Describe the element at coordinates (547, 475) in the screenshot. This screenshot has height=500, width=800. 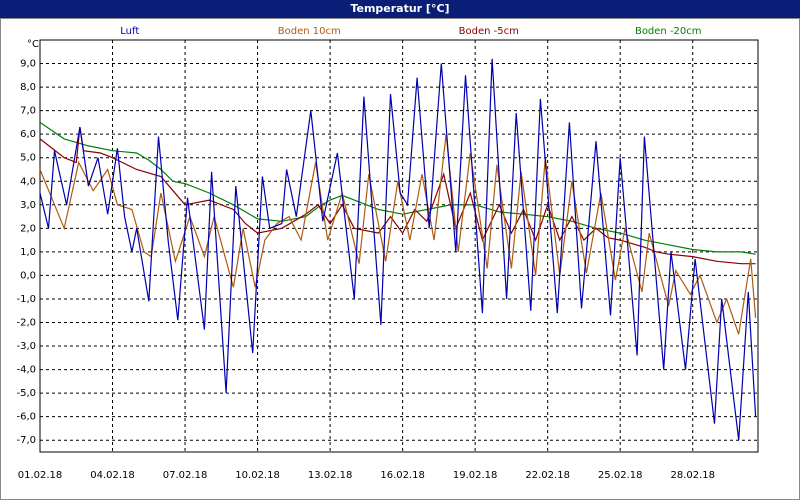
I see `x-tick-label: 22.02.18` at that location.